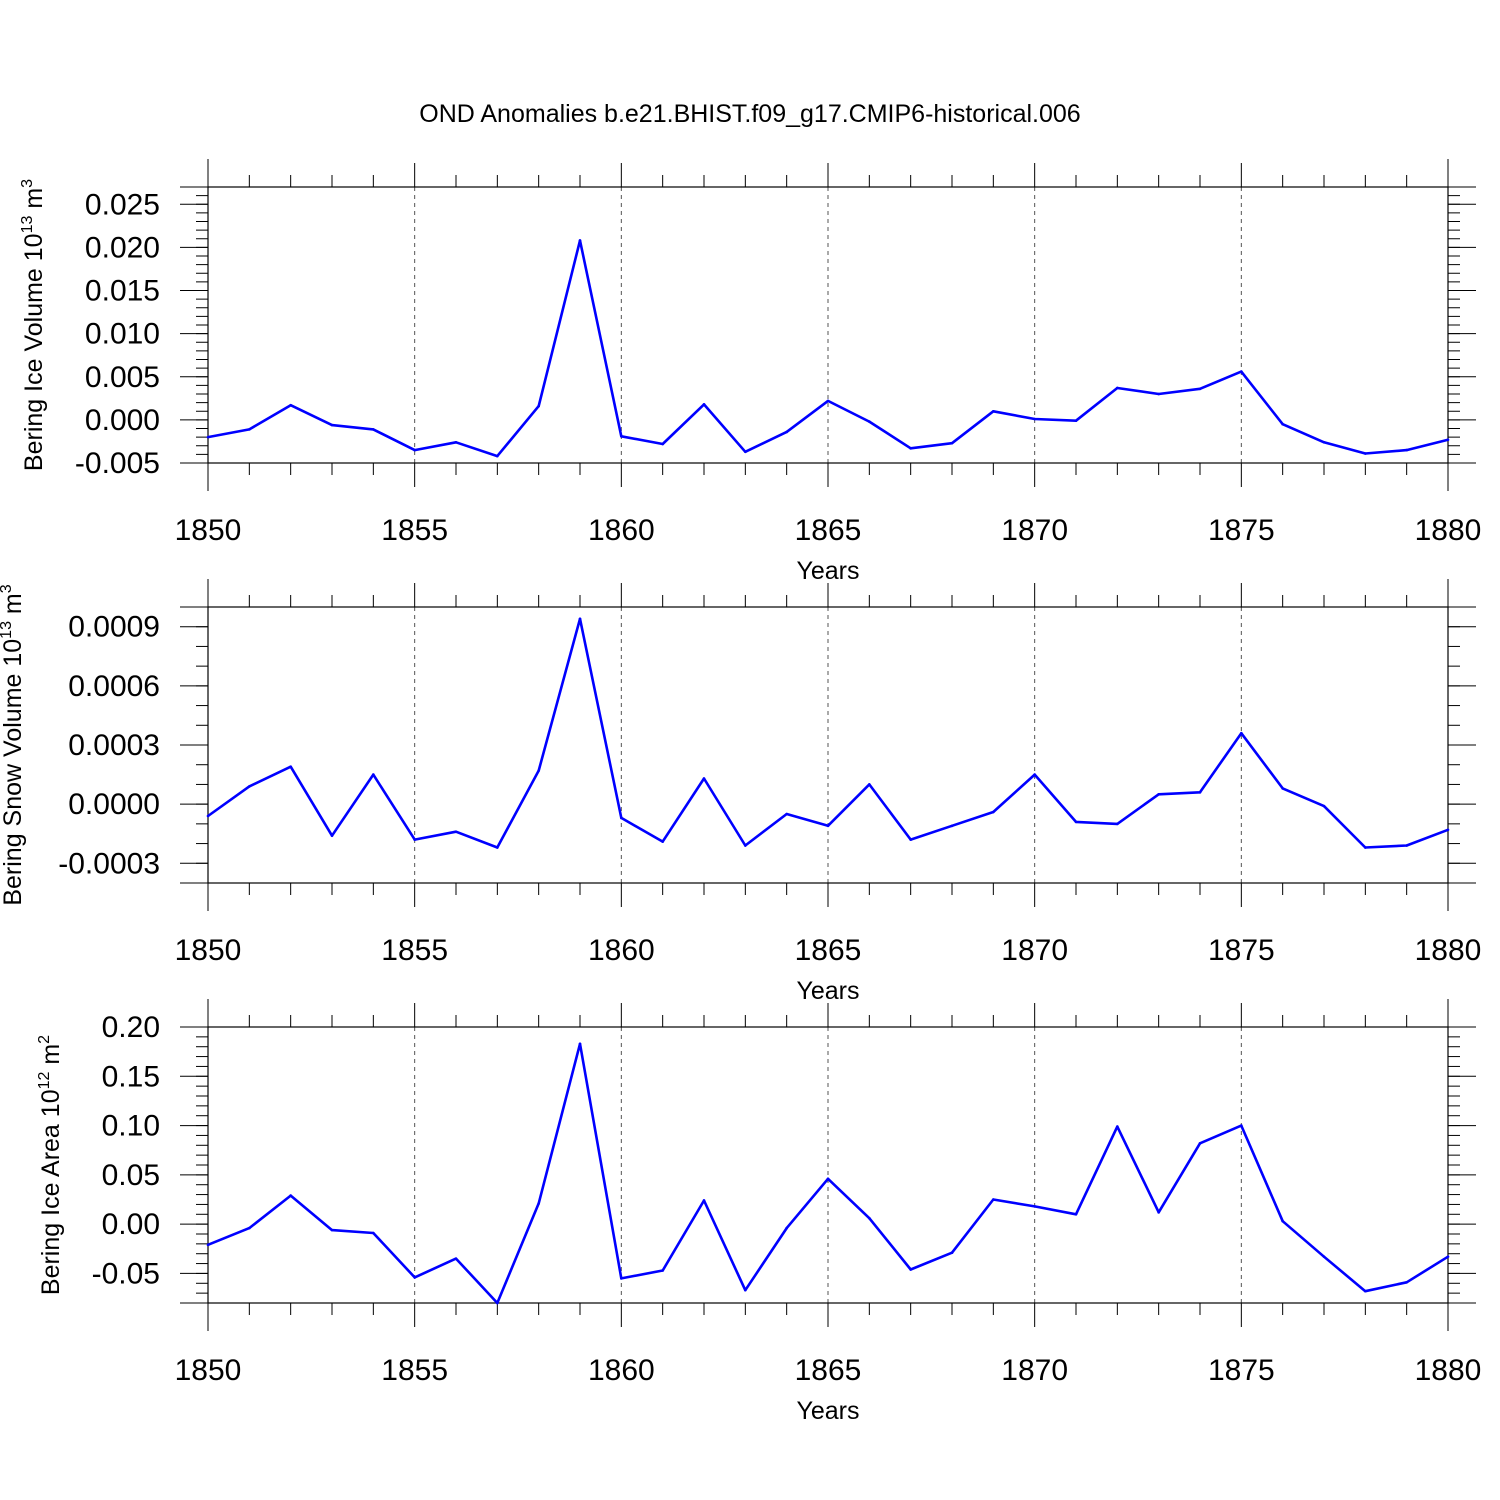 The image size is (1500, 1500). What do you see at coordinates (828, 733) in the screenshot?
I see `series-line-snow-volume` at bounding box center [828, 733].